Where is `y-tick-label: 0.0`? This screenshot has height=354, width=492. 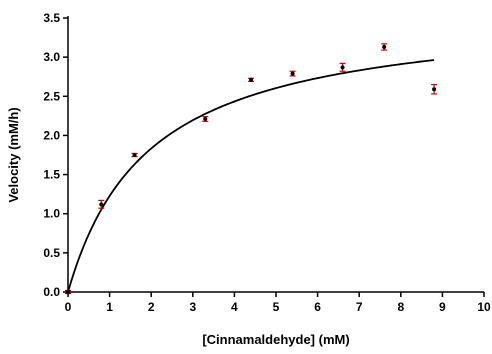
y-tick-label: 0.0 is located at coordinates (51, 292).